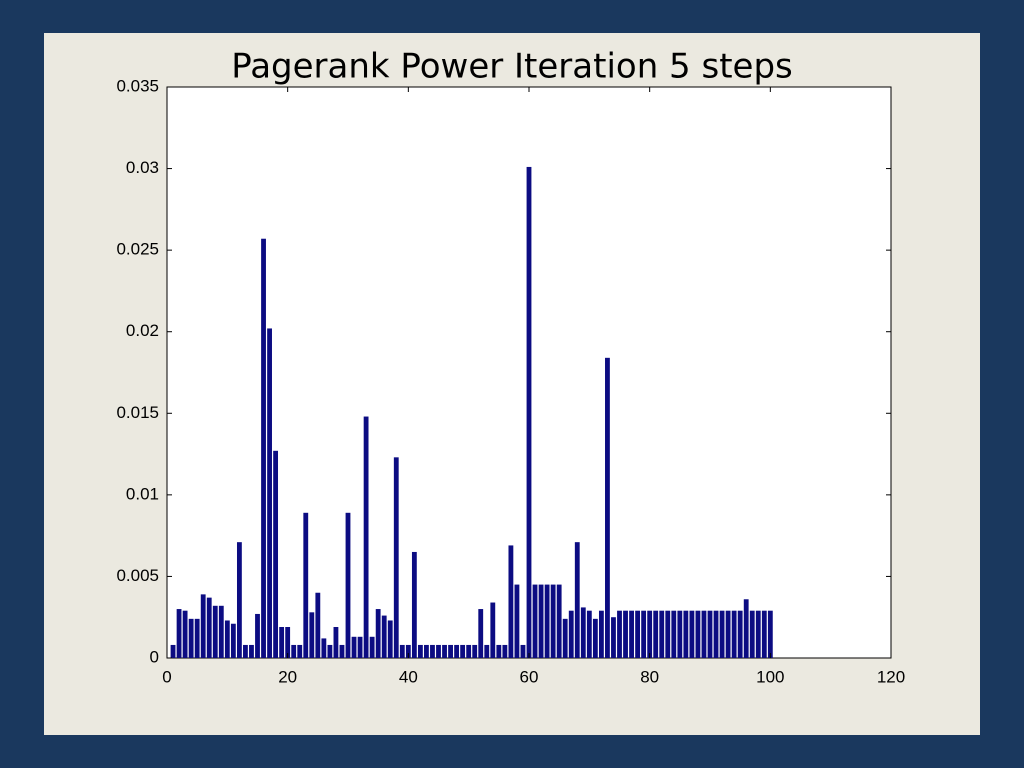 The image size is (1024, 768). Describe the element at coordinates (770, 676) in the screenshot. I see `x-tick-label: 100` at that location.